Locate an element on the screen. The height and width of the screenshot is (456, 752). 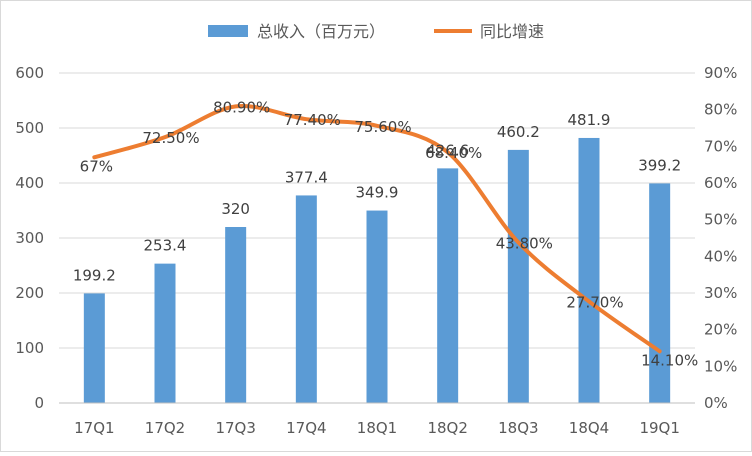
y-right-tick-label: 10% is located at coordinates (720, 366).